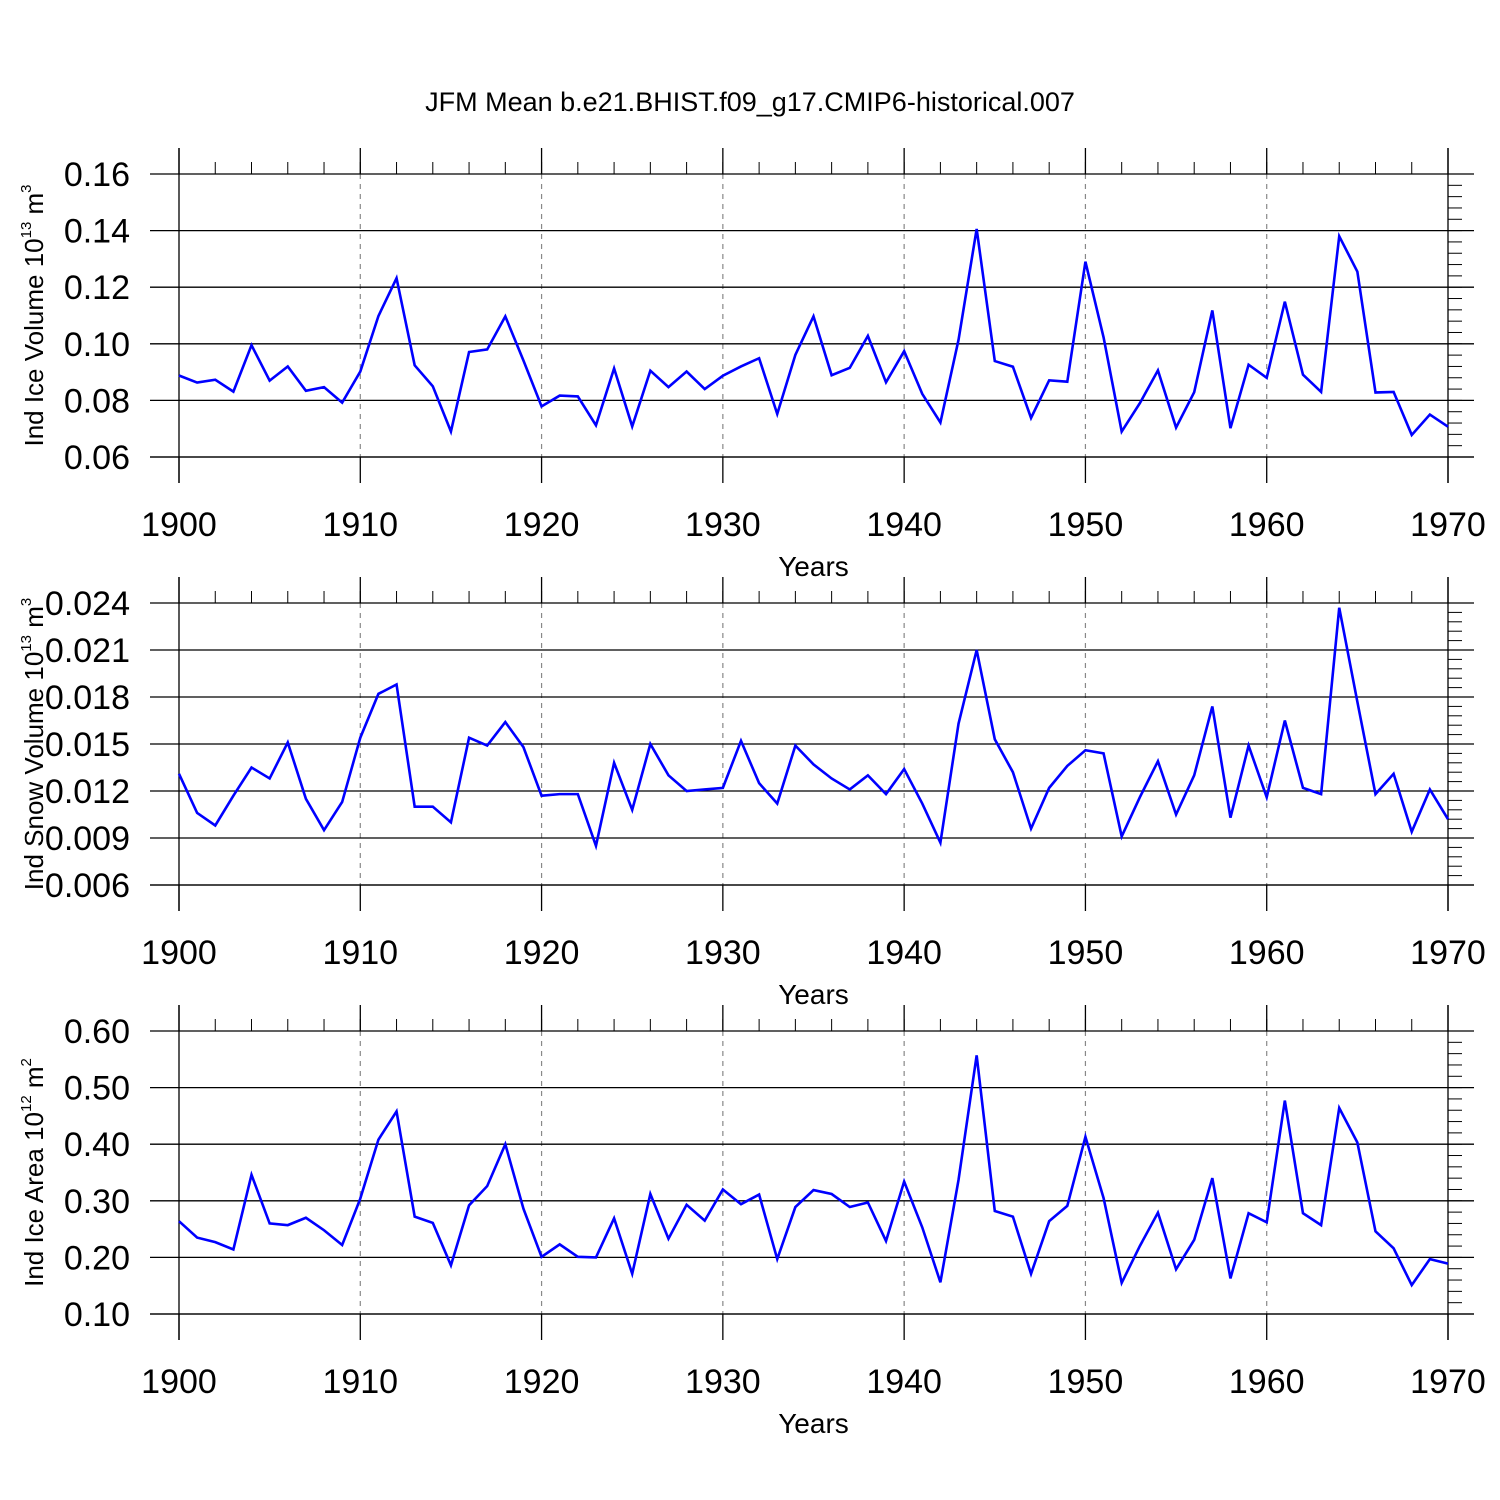  Describe the element at coordinates (87, 651) in the screenshot. I see `y-tick-label: 0.021` at that location.